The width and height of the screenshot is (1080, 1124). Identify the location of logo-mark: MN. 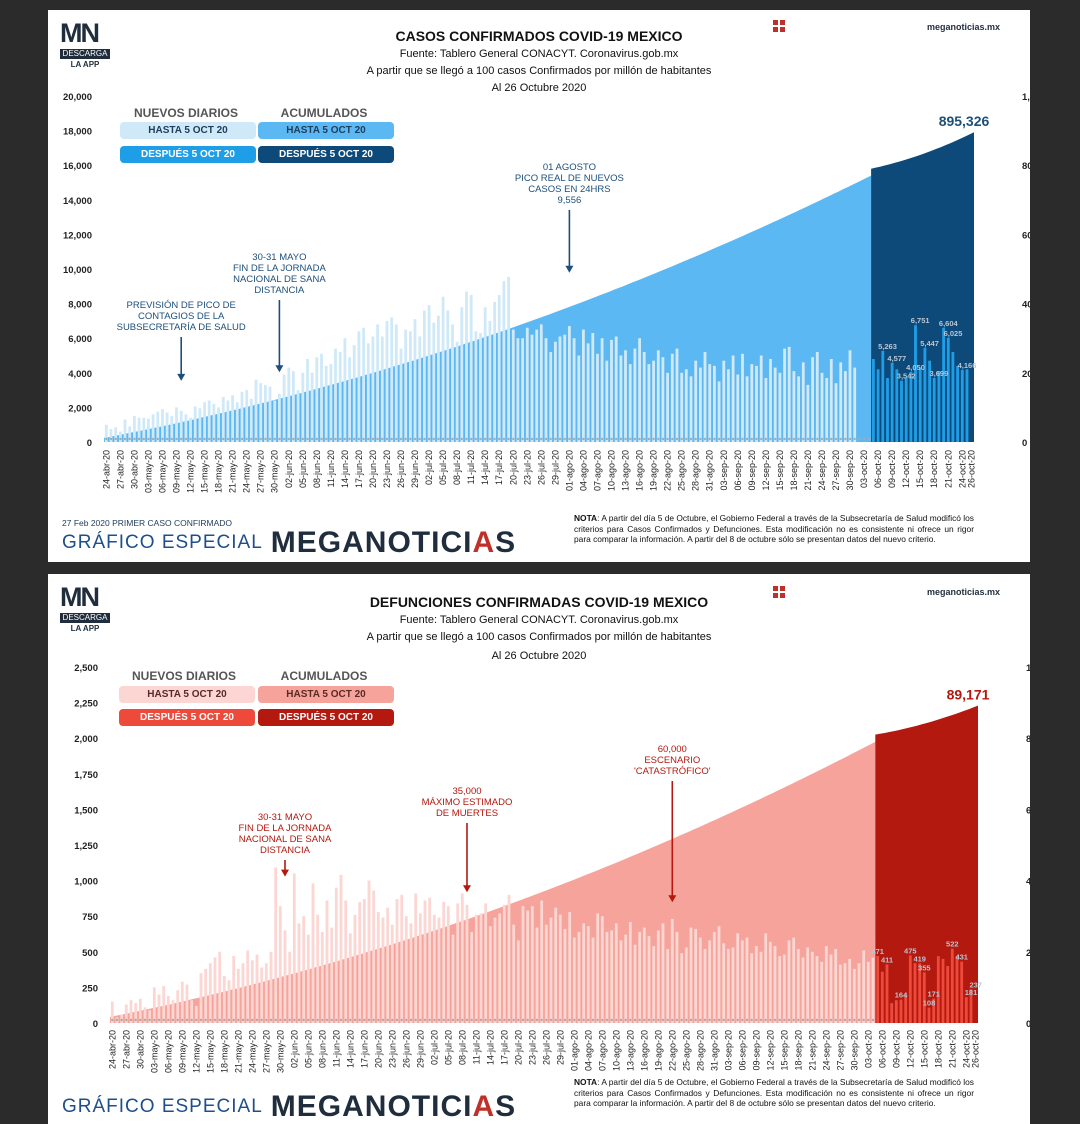
(80, 597).